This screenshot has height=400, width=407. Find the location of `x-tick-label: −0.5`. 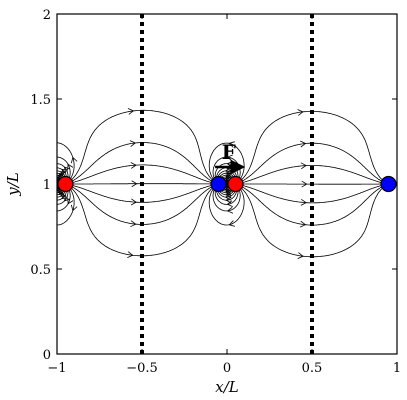

x-tick-label: −0.5 is located at coordinates (142, 368).